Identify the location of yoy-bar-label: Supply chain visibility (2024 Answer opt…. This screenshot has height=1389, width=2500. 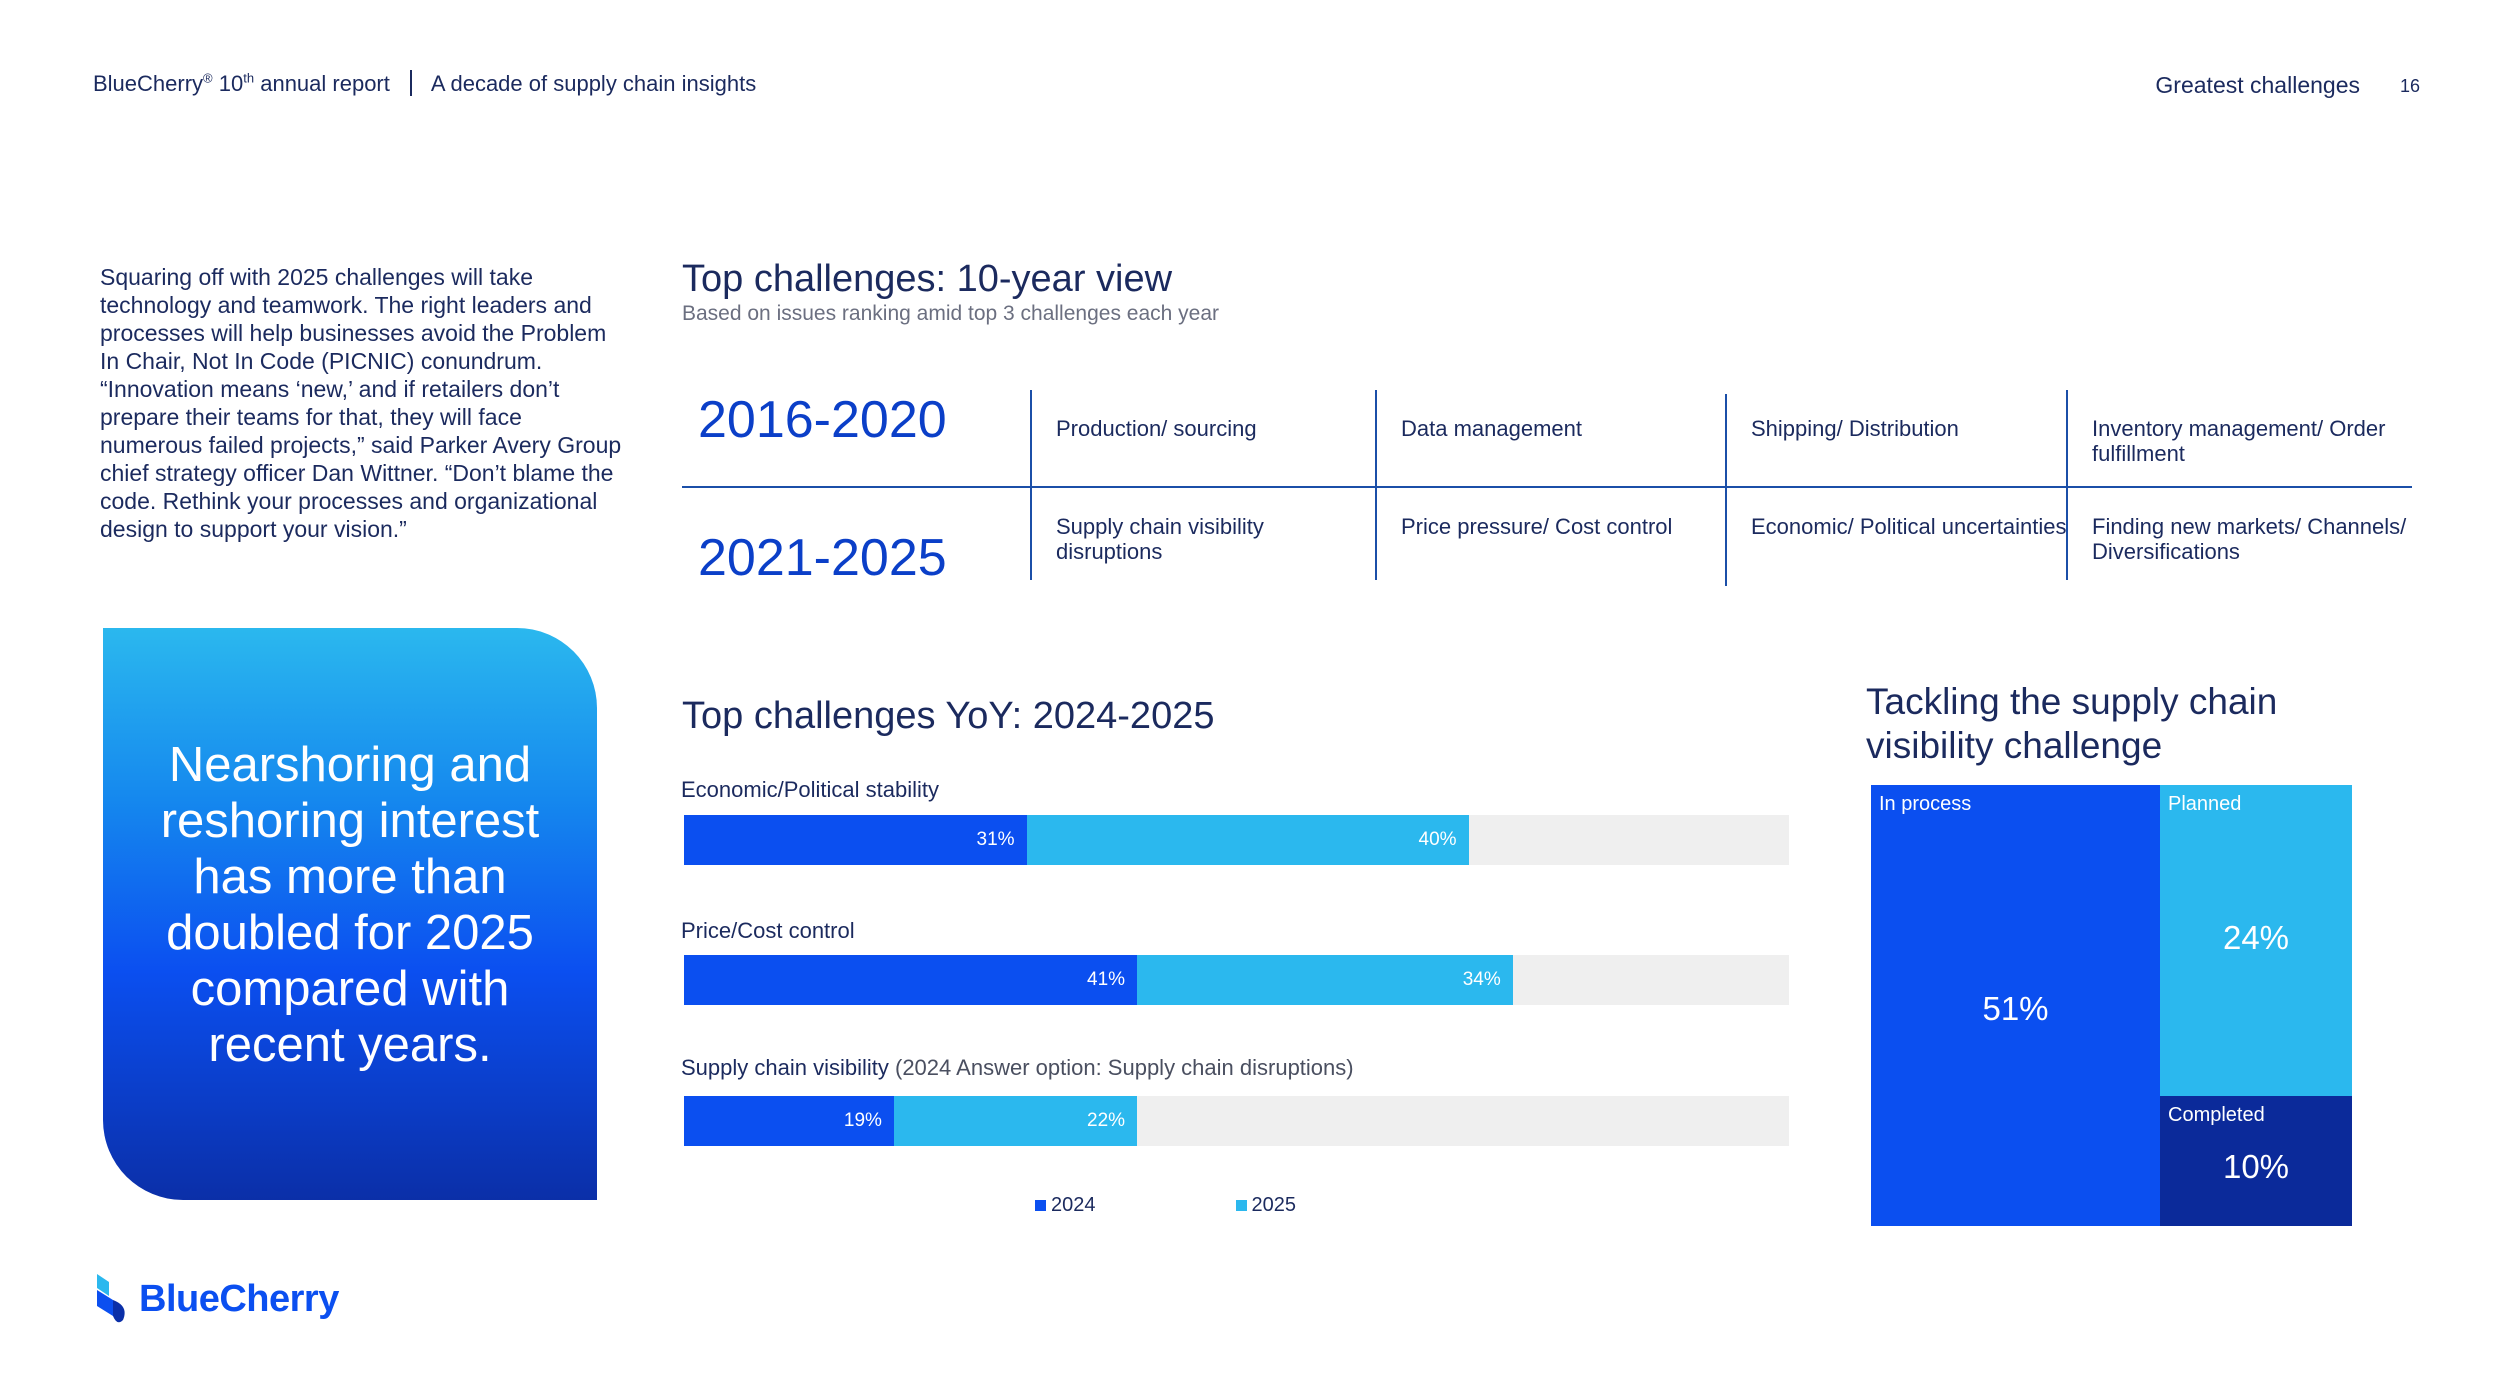
(1017, 1068).